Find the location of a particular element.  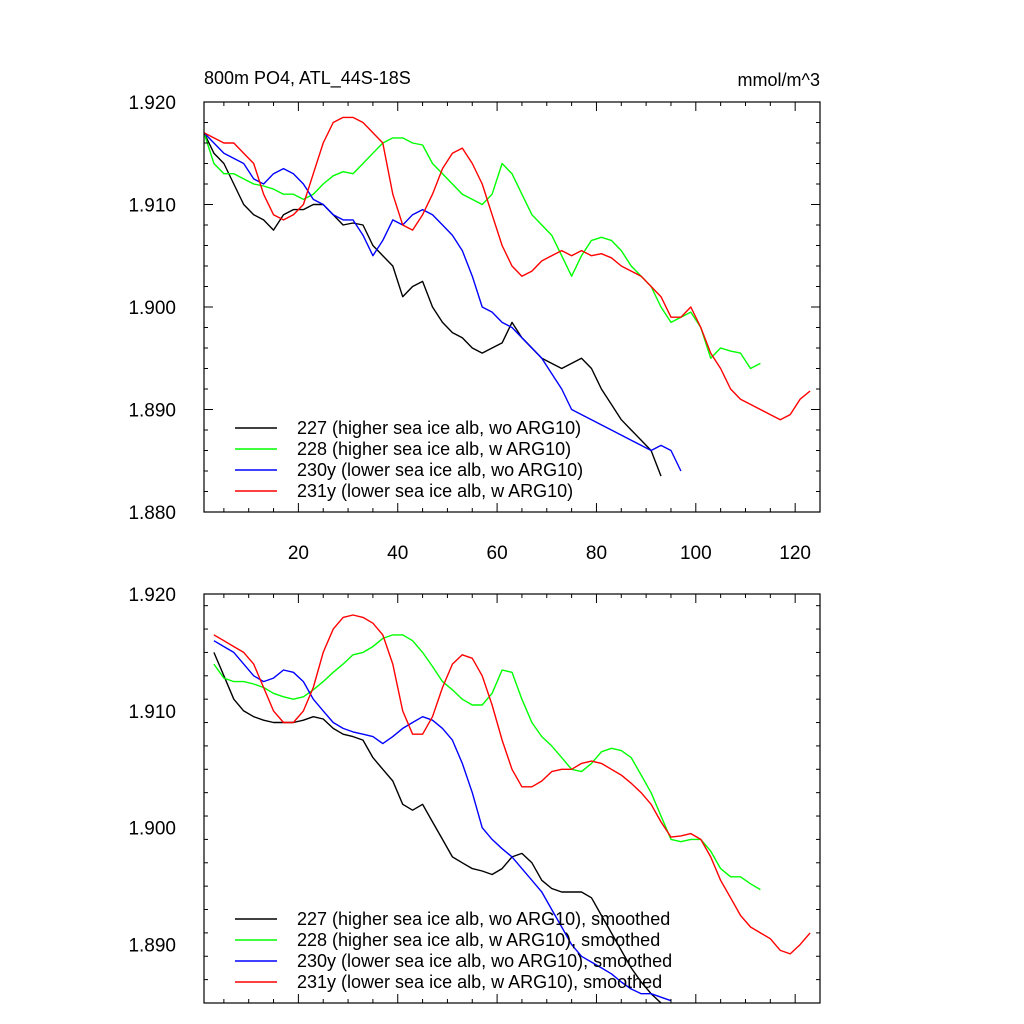

x-tick-label: 100 is located at coordinates (696, 553).